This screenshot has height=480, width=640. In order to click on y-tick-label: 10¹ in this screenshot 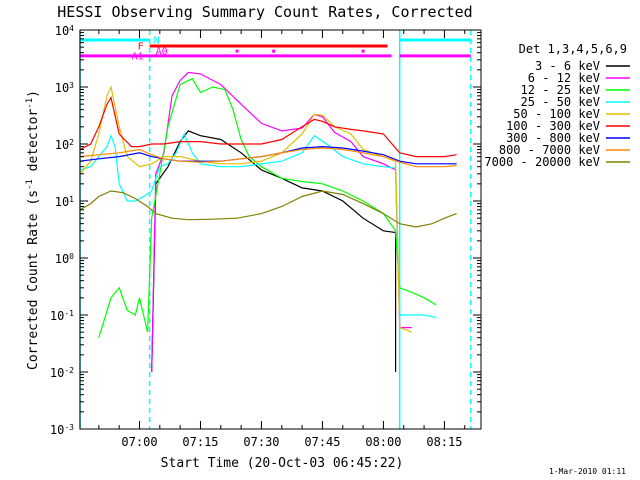, I will do `click(64, 202)`.